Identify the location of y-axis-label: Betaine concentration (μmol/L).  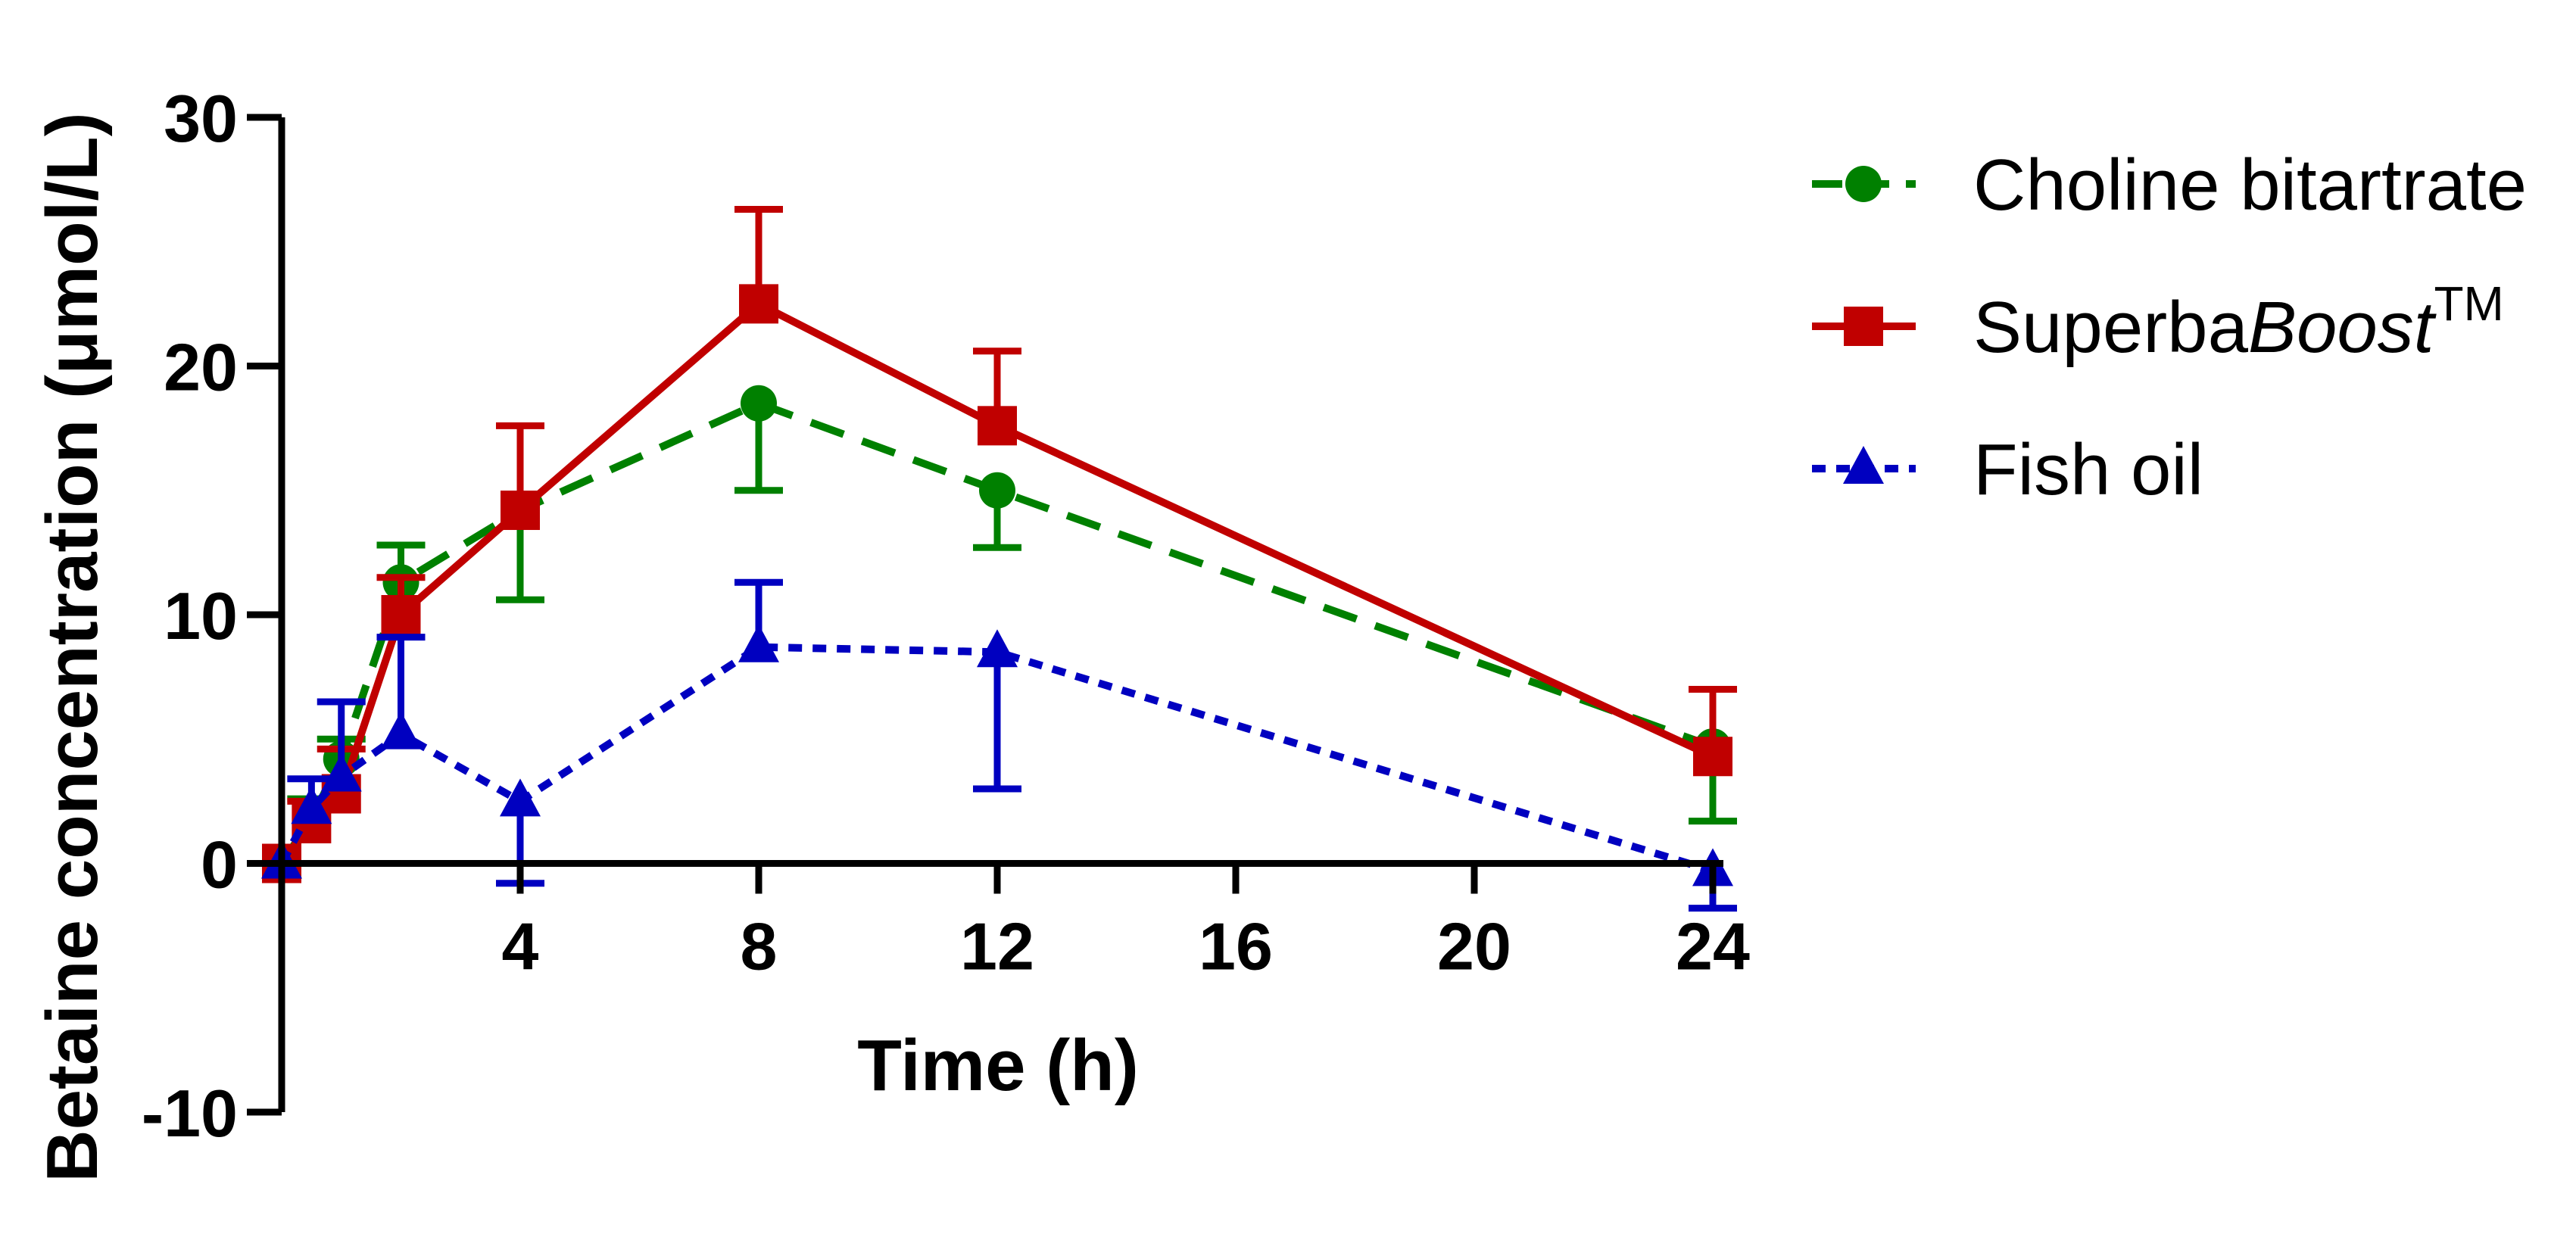
(72, 647).